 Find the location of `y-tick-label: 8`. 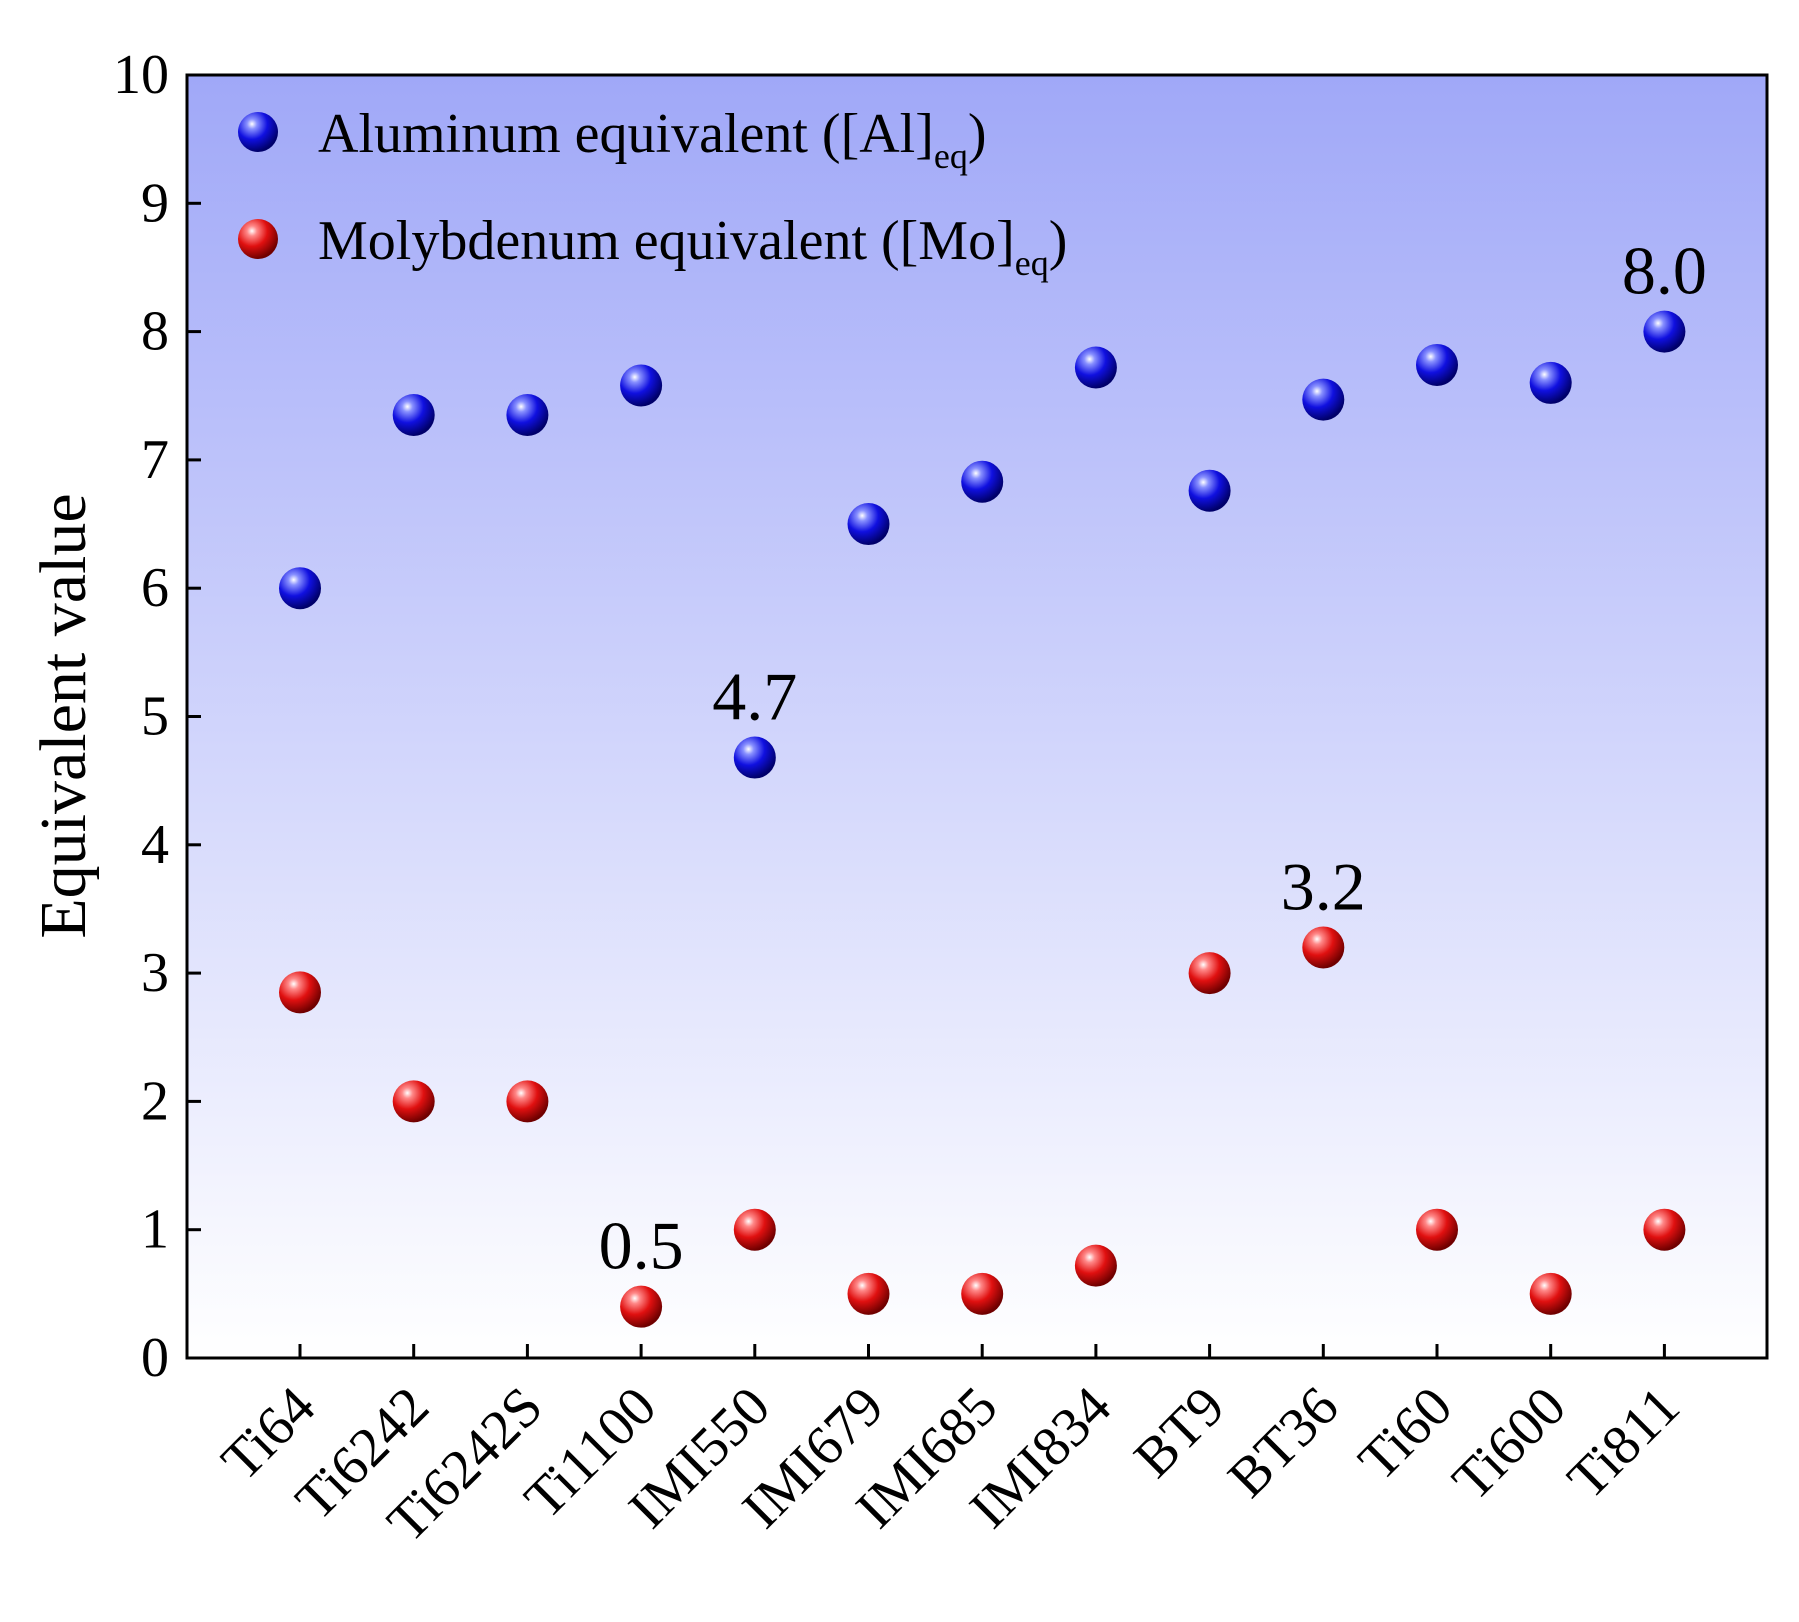

y-tick-label: 8 is located at coordinates (155, 332).